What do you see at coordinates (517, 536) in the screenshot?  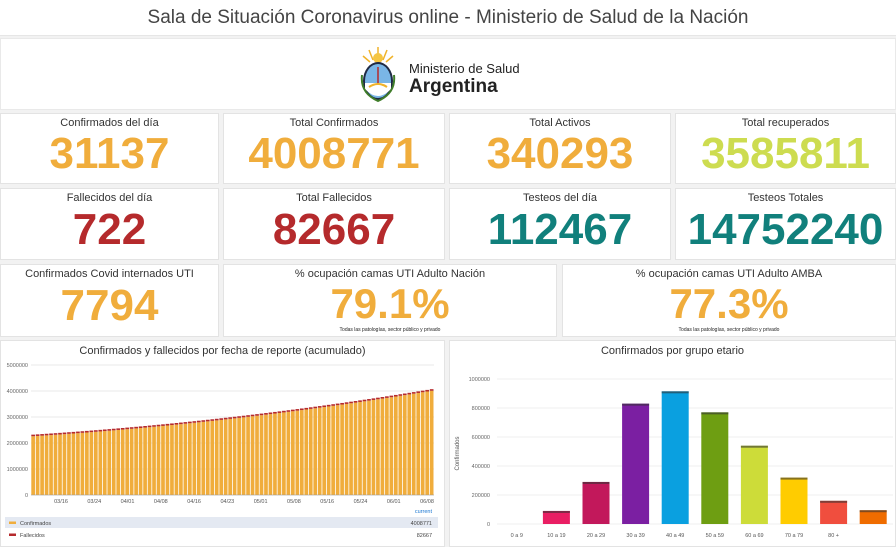 I see `x-tick-label: 0 a 9` at bounding box center [517, 536].